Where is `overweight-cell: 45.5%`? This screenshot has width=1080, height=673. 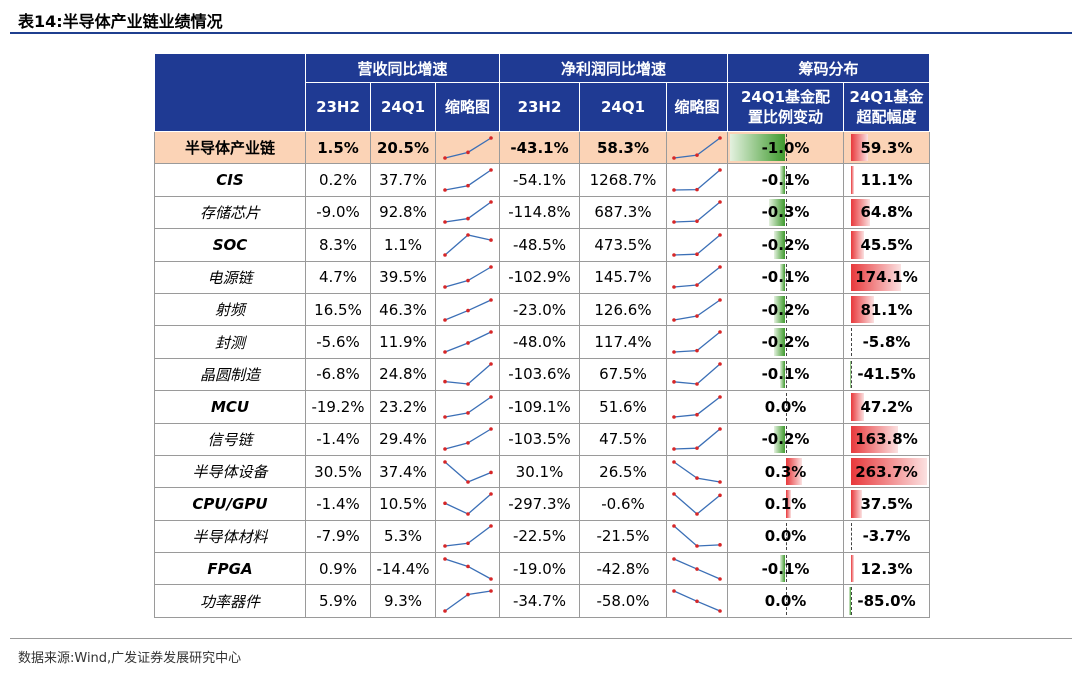
overweight-cell: 45.5% is located at coordinates (886, 245).